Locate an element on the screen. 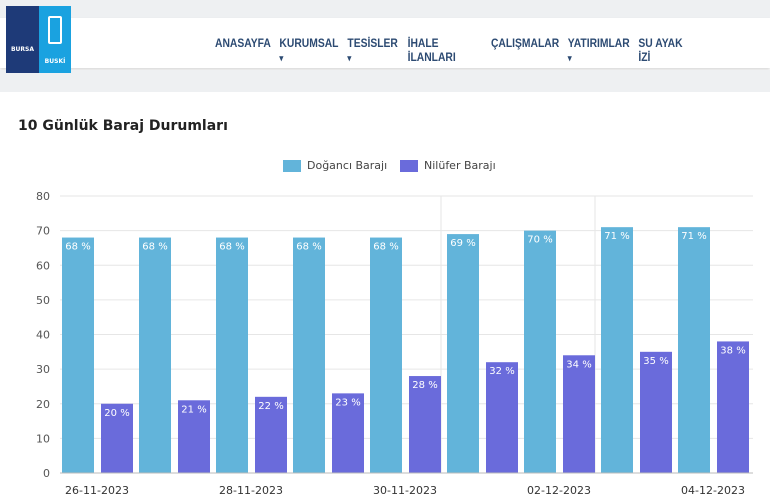  data-label: 32 % is located at coordinates (501, 371).